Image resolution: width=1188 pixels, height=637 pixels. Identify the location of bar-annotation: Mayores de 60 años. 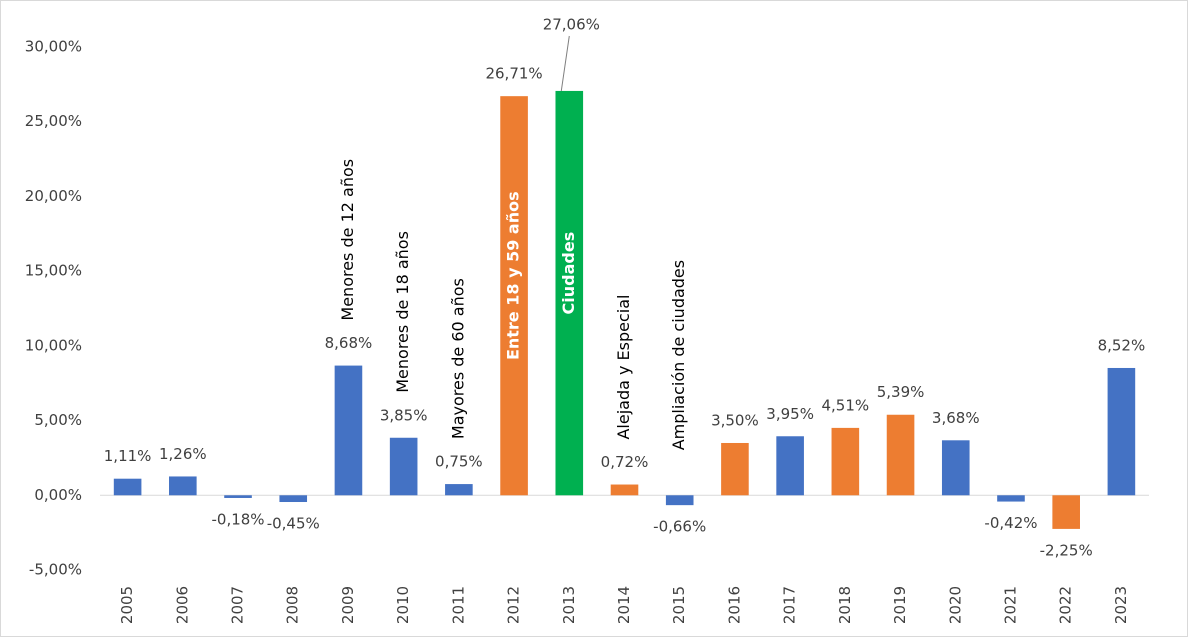
(457, 358).